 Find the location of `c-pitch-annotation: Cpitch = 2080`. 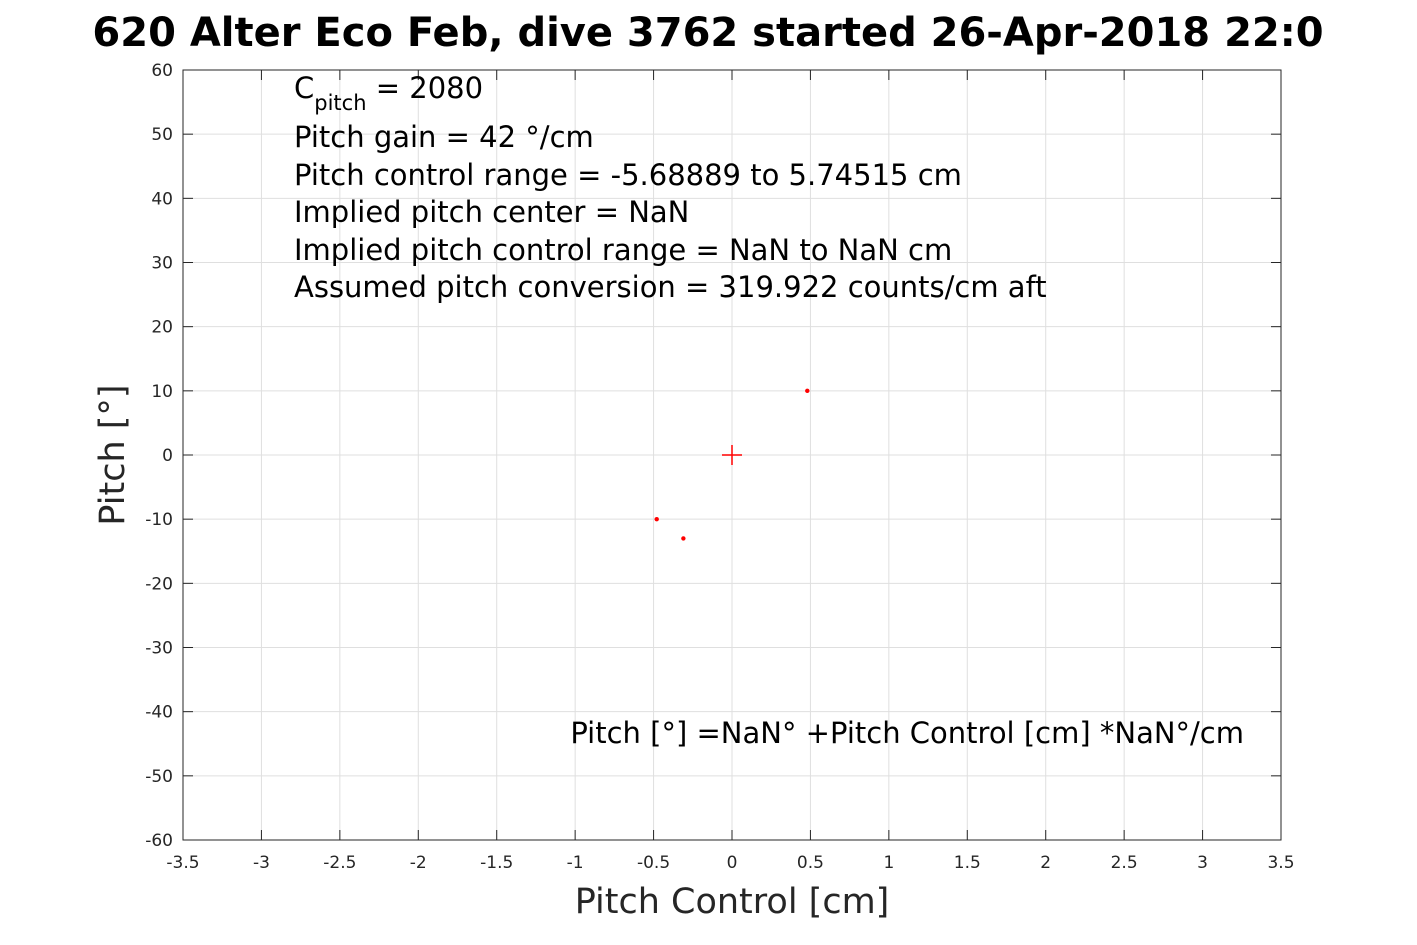

c-pitch-annotation: Cpitch = 2080 is located at coordinates (388, 93).